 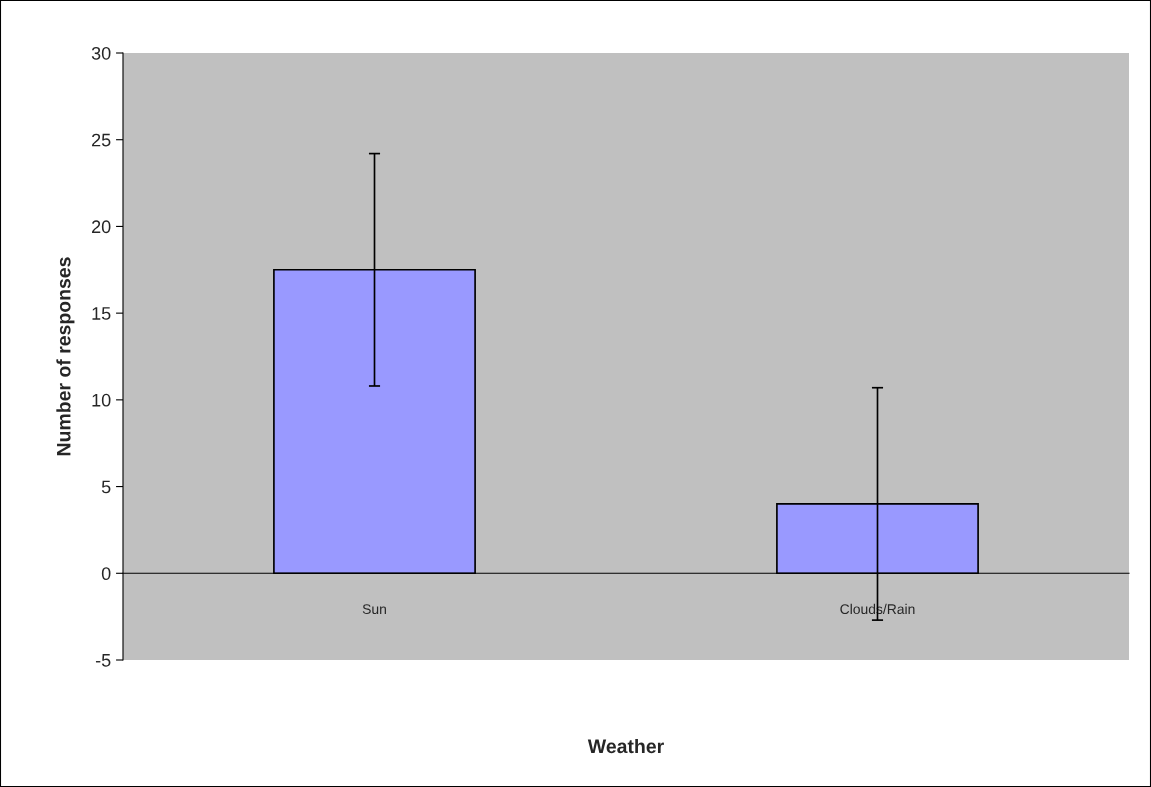 What do you see at coordinates (374, 609) in the screenshot?
I see `x-tick-label: Sun` at bounding box center [374, 609].